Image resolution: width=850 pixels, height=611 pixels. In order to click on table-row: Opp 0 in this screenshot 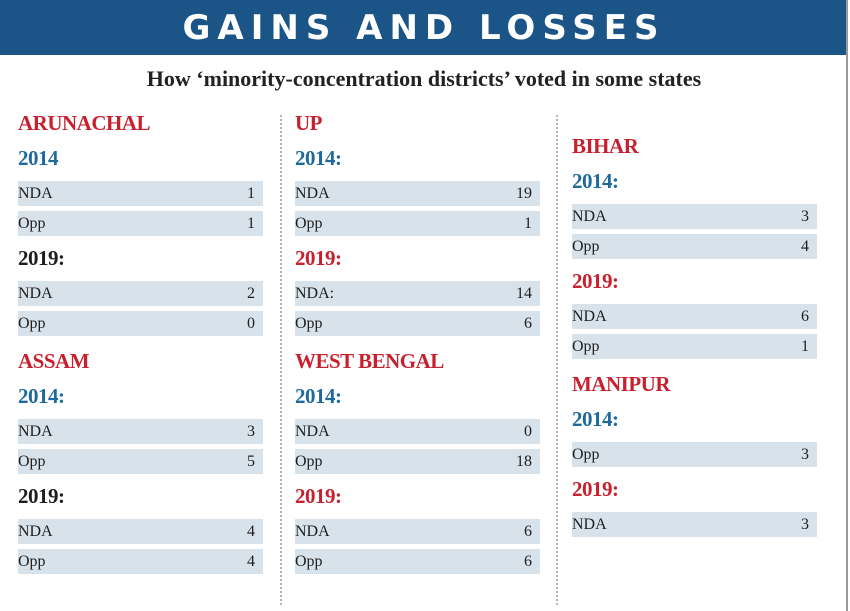, I will do `click(140, 323)`.